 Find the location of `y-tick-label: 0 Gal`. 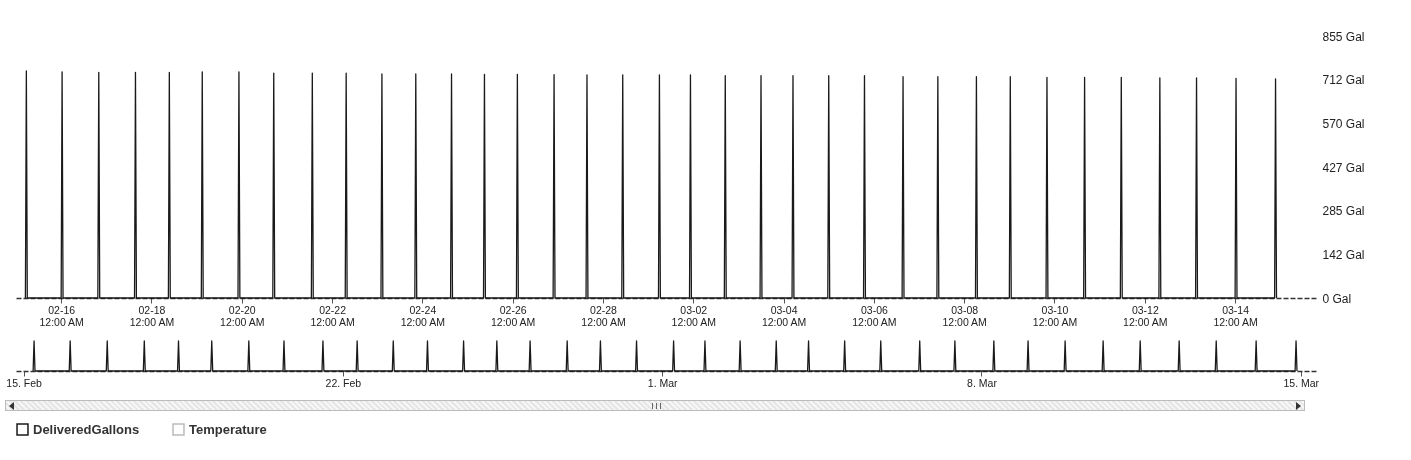

y-tick-label: 0 Gal is located at coordinates (1337, 298).